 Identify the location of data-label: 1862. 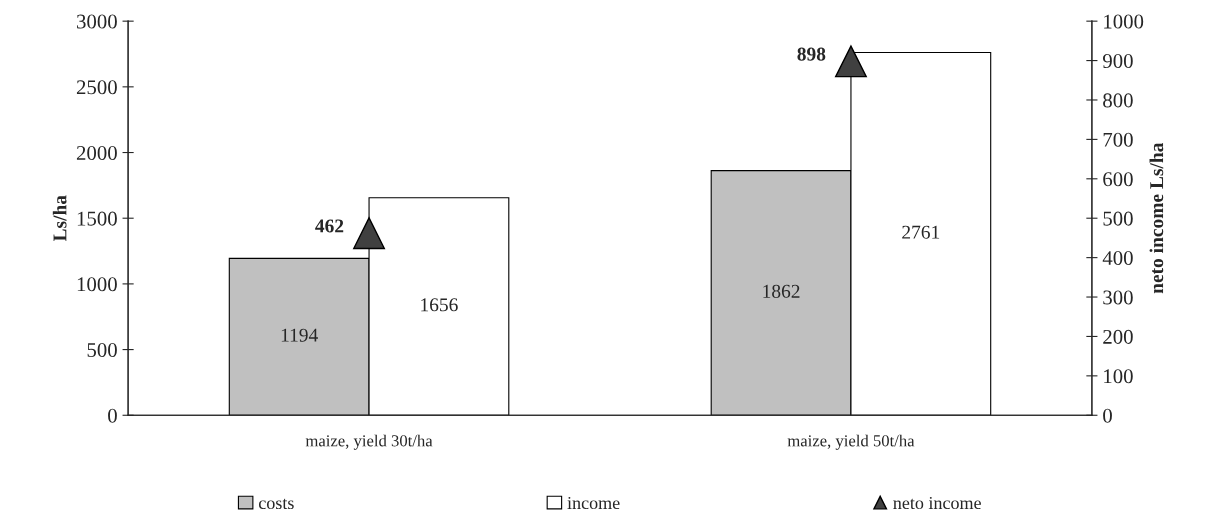
(781, 291).